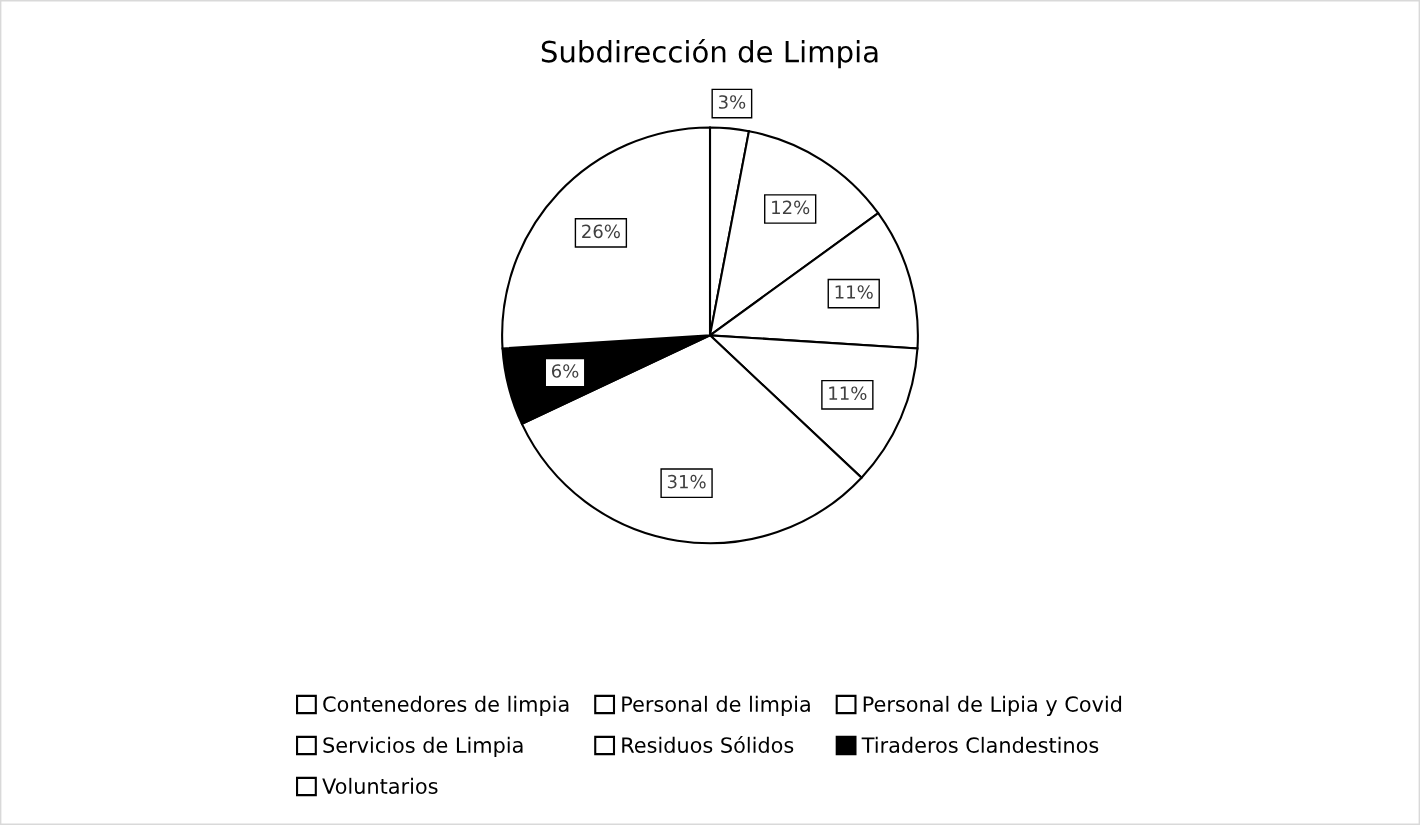 The width and height of the screenshot is (1420, 825). What do you see at coordinates (708, 744) in the screenshot?
I see `legend-label: Residuos Sólidos` at bounding box center [708, 744].